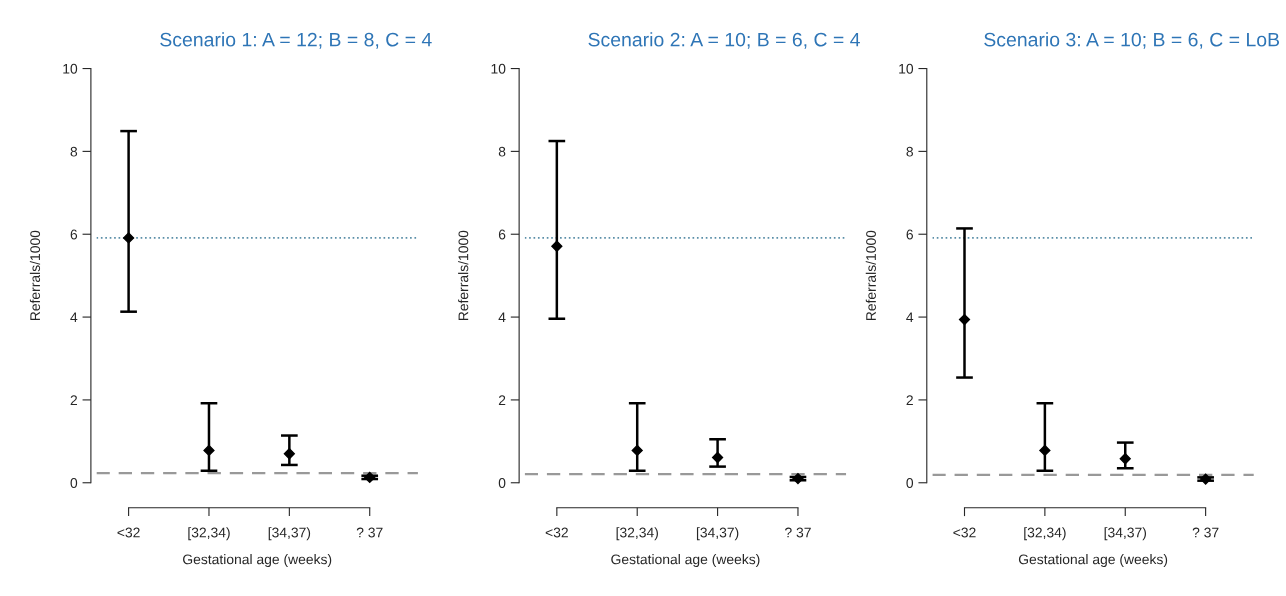 This screenshot has height=596, width=1286. What do you see at coordinates (1132, 40) in the screenshot?
I see `chart-title: Scenario 3: A = 10; B = 6, C = LoB` at bounding box center [1132, 40].